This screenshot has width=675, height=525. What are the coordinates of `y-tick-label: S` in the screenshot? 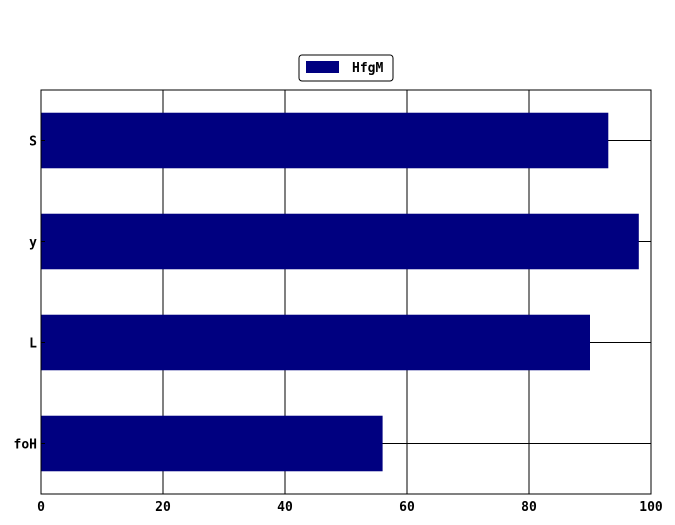 It's located at (33, 142).